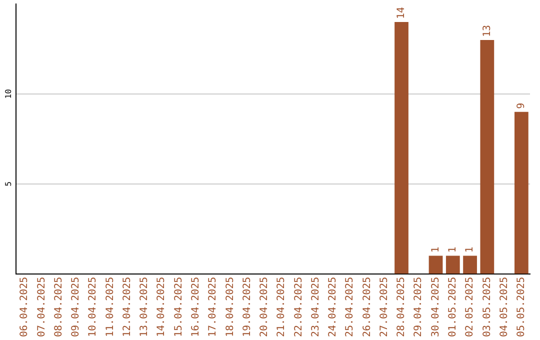 The width and height of the screenshot is (540, 340). Describe the element at coordinates (367, 307) in the screenshot. I see `x-tick-label: 26.04.2025` at that location.